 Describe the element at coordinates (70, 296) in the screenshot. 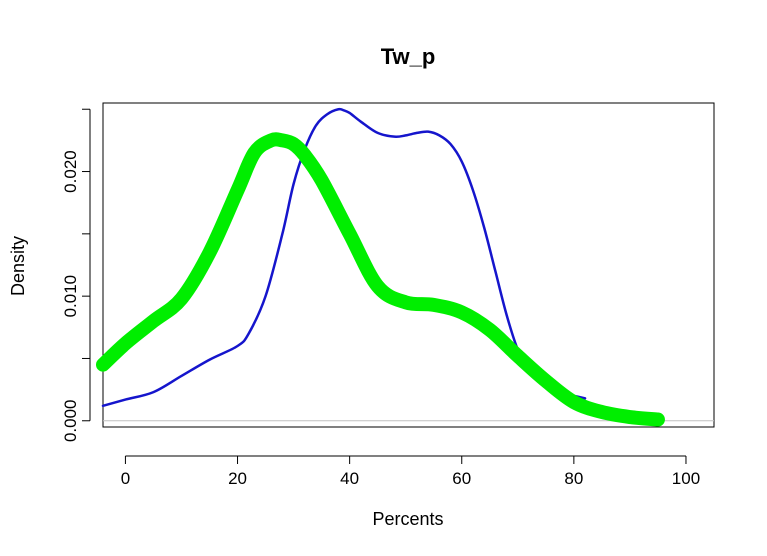

I see `y-tick-label: 0.010` at that location.